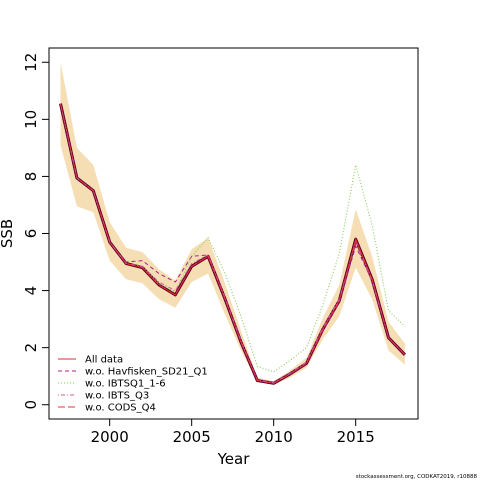  I want to click on legend-label: w.o. IBTS_Q3, so click(117, 396).